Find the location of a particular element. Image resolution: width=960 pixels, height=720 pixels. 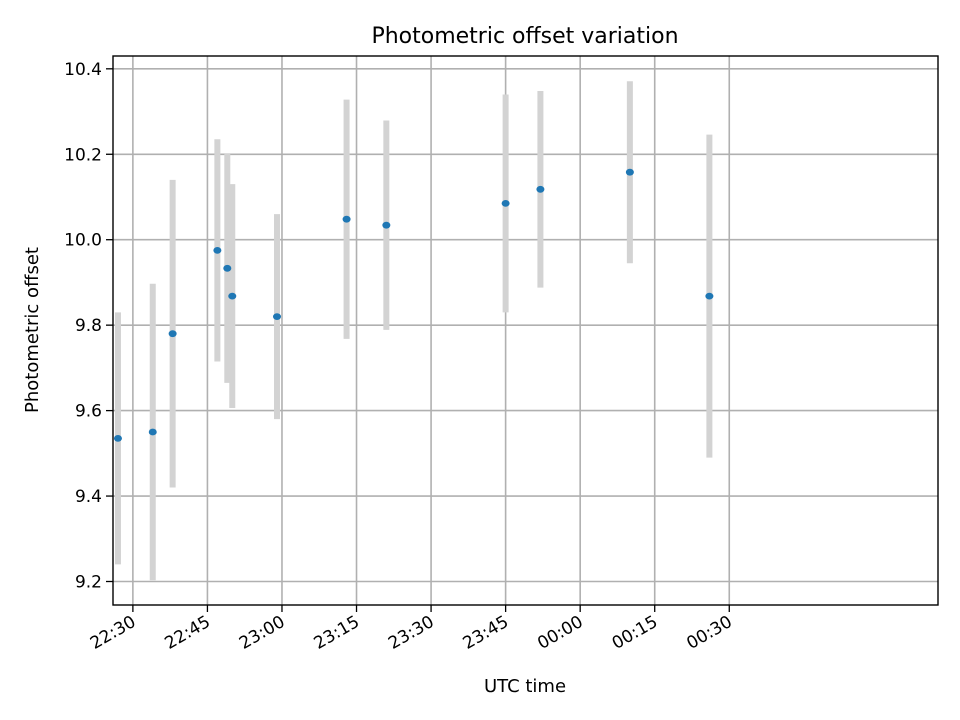

chart-title: Photometric offset variation is located at coordinates (524, 36).